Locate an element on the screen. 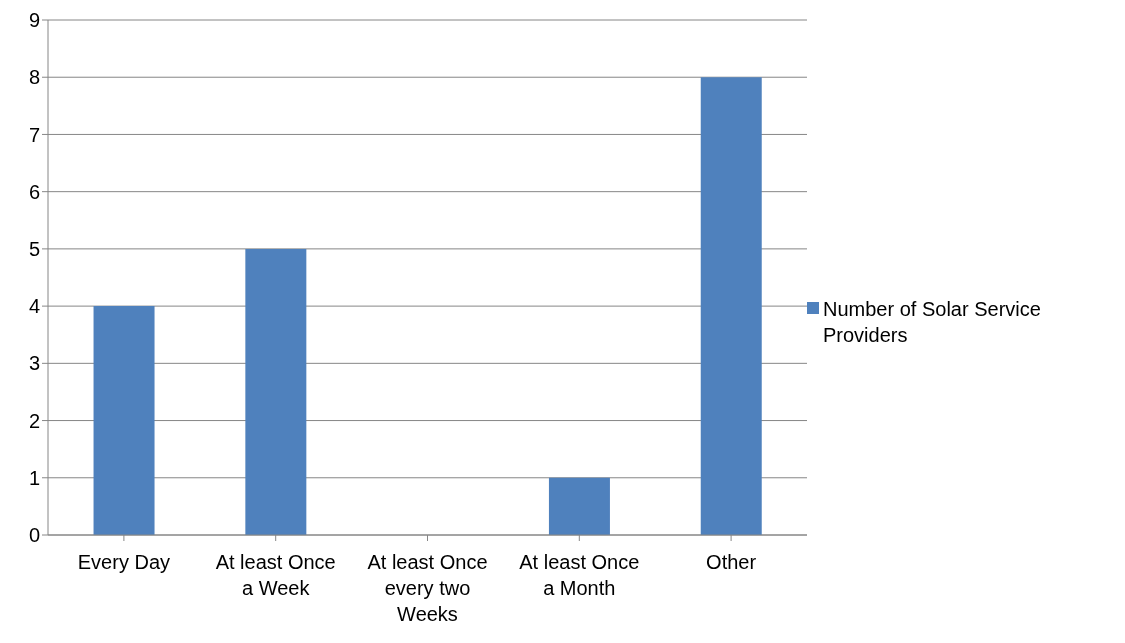  y-tick-label: 4 is located at coordinates (34, 306).